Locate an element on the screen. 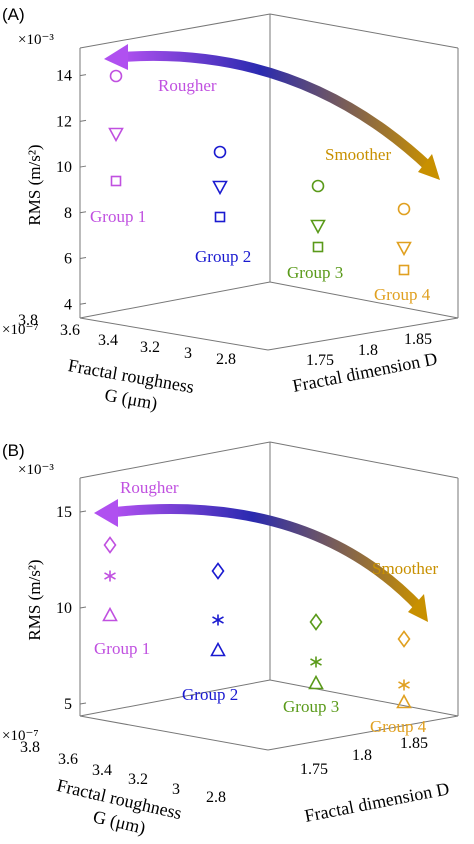 The height and width of the screenshot is (844, 474). point-group2-circle is located at coordinates (220, 152).